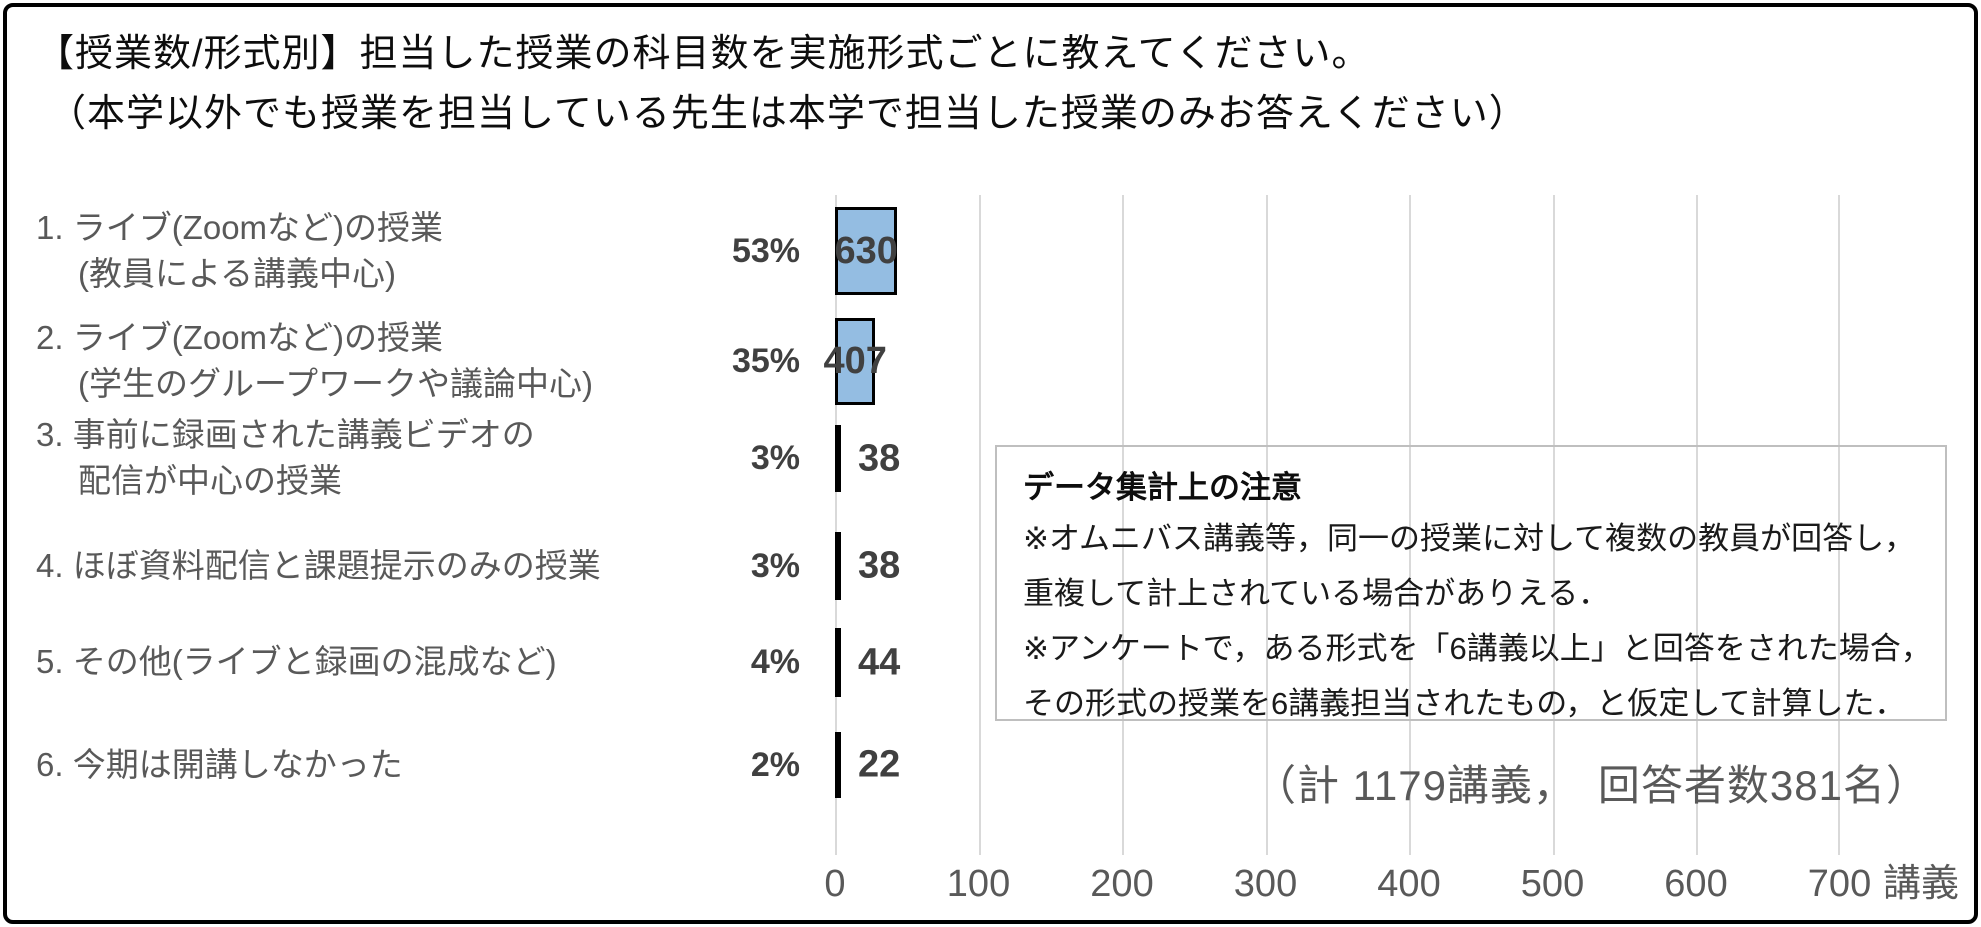 The image size is (1981, 927). What do you see at coordinates (765, 251) in the screenshot?
I see `percent-label-1: 53%` at bounding box center [765, 251].